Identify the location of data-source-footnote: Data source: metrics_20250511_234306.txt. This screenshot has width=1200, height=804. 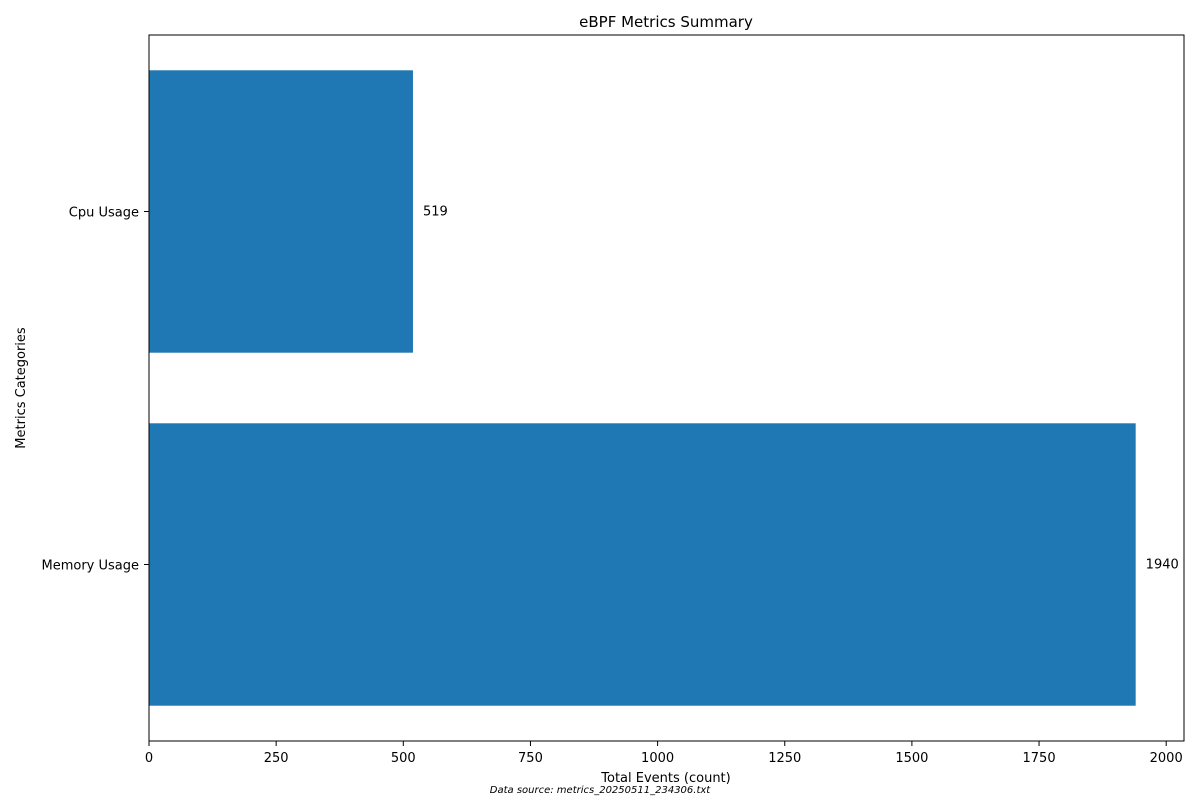
(601, 790).